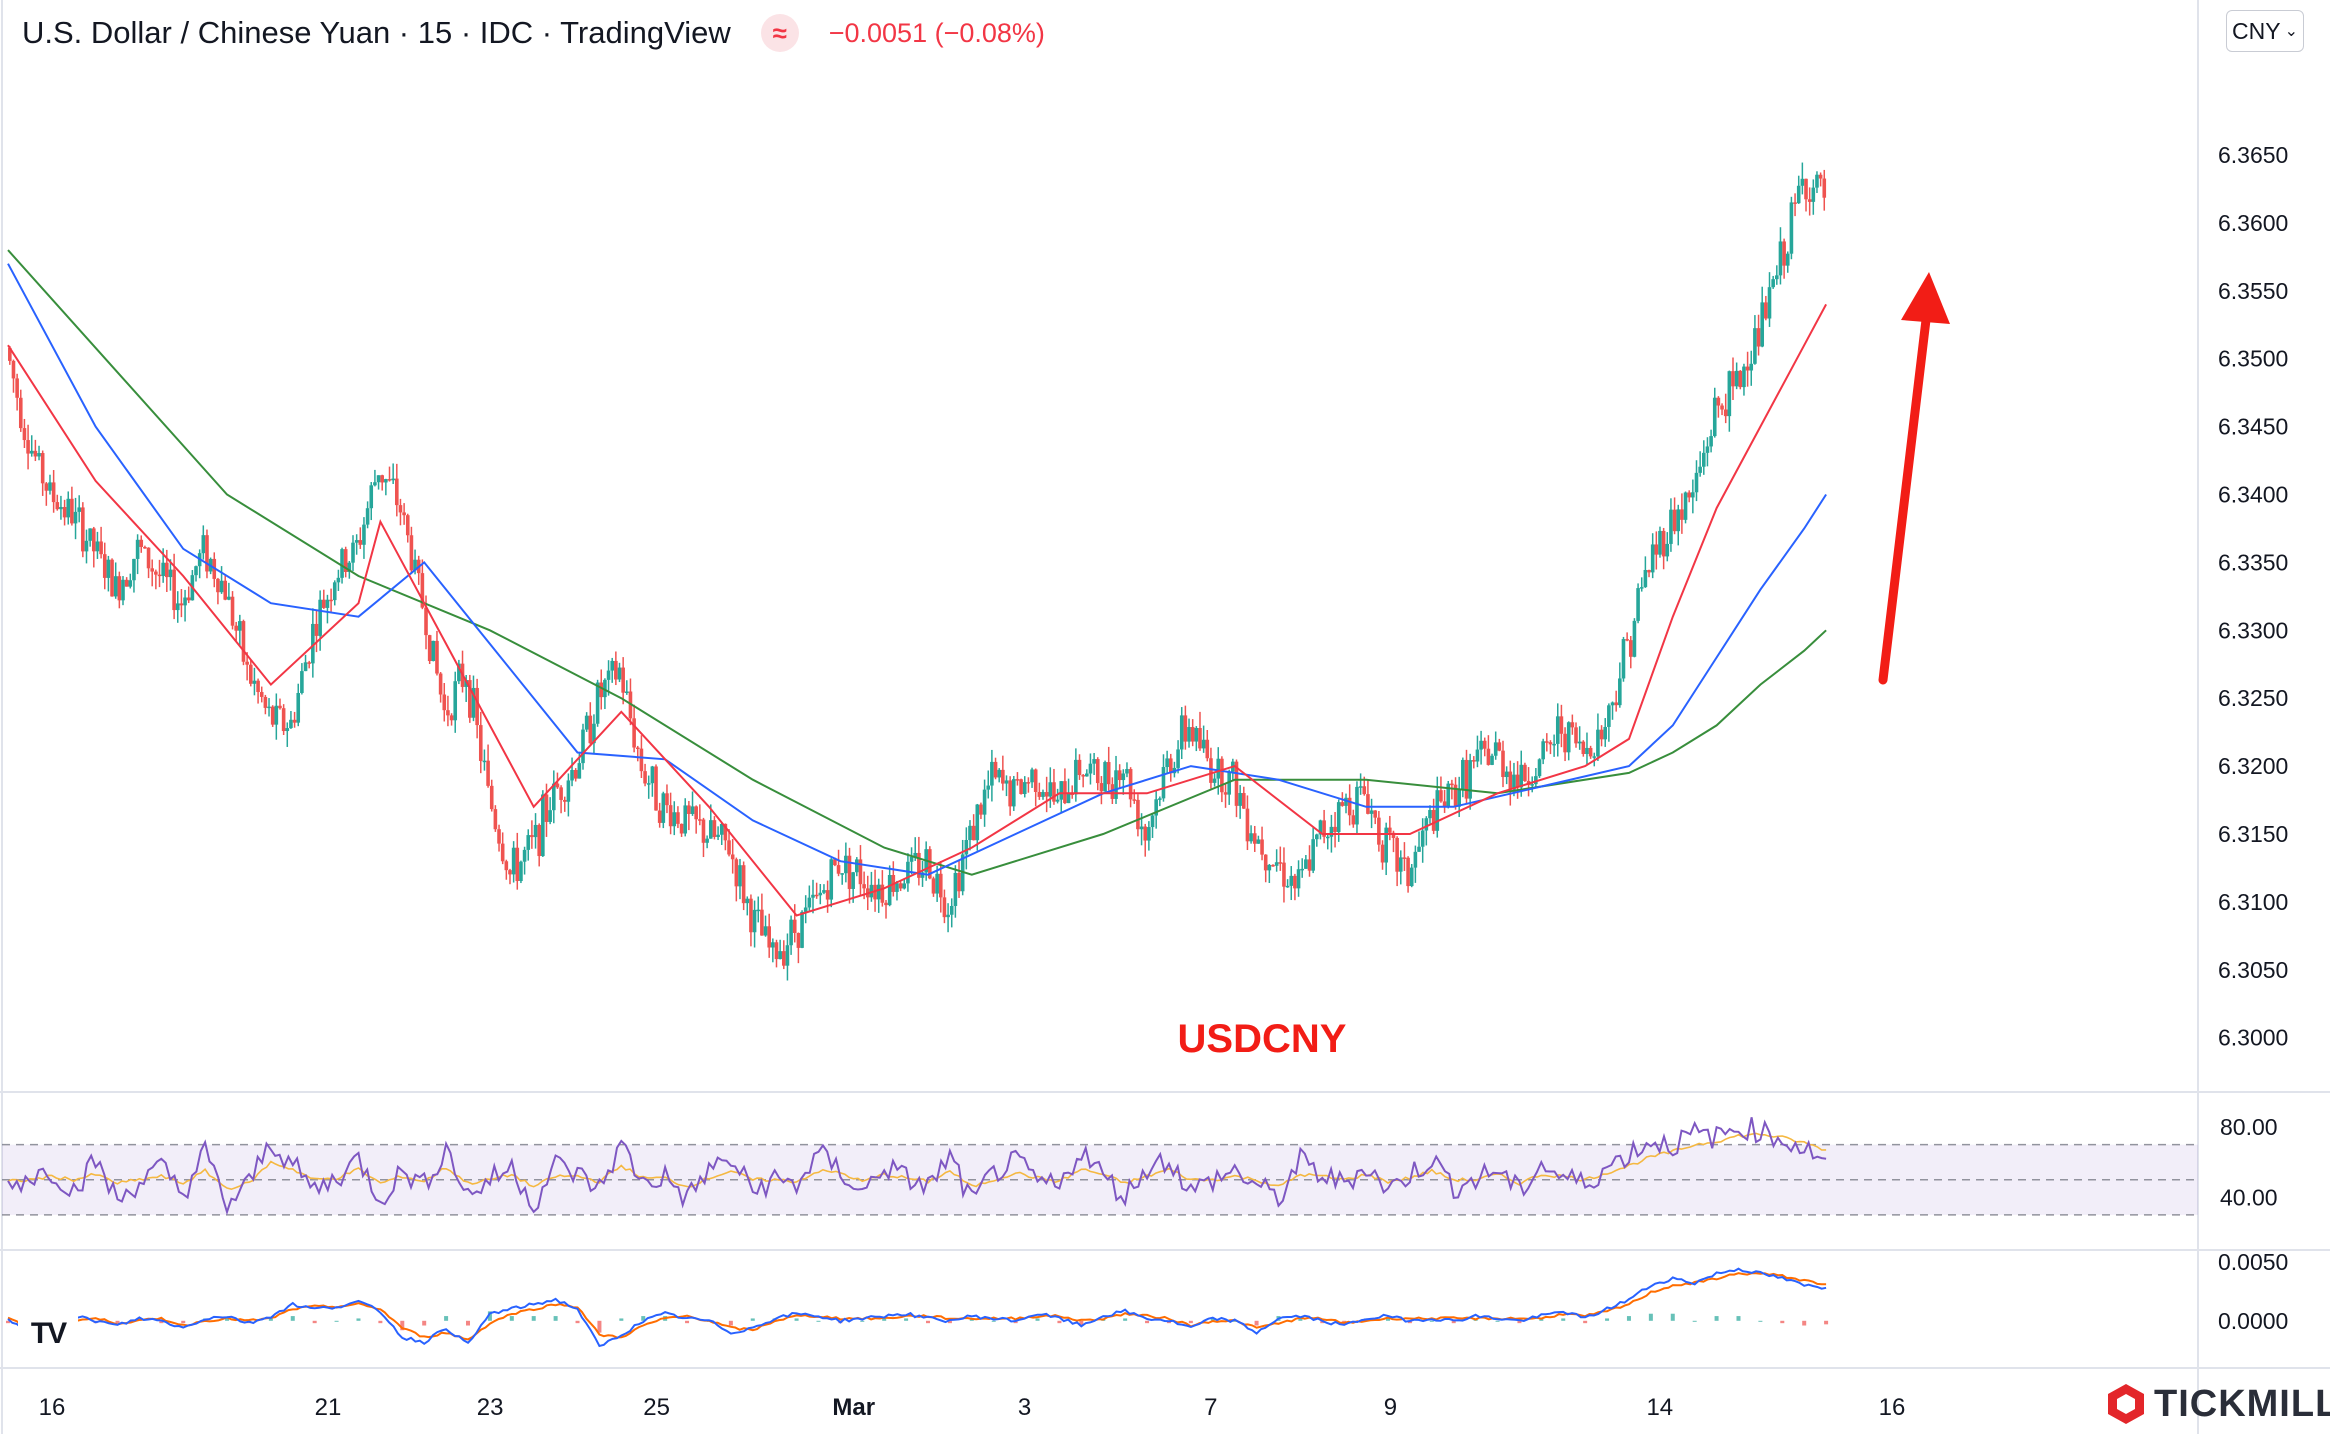  Describe the element at coordinates (1262, 1039) in the screenshot. I see `chart-title: USDCNY` at that location.